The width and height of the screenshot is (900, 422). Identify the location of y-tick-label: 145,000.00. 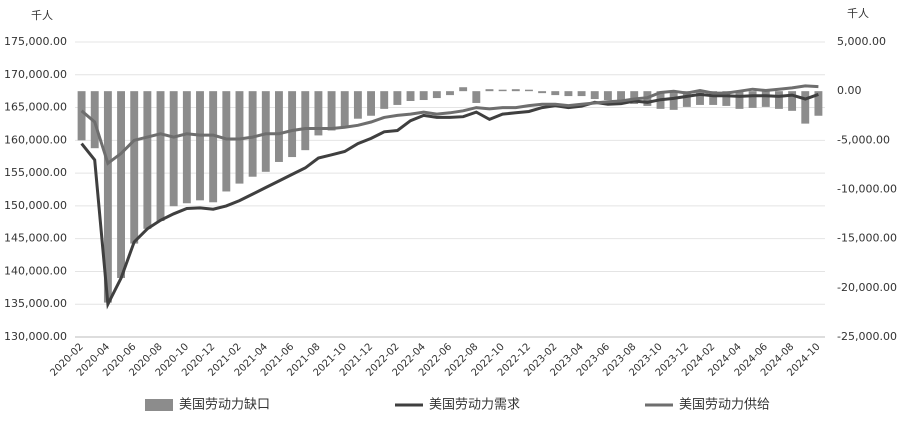
(35, 238).